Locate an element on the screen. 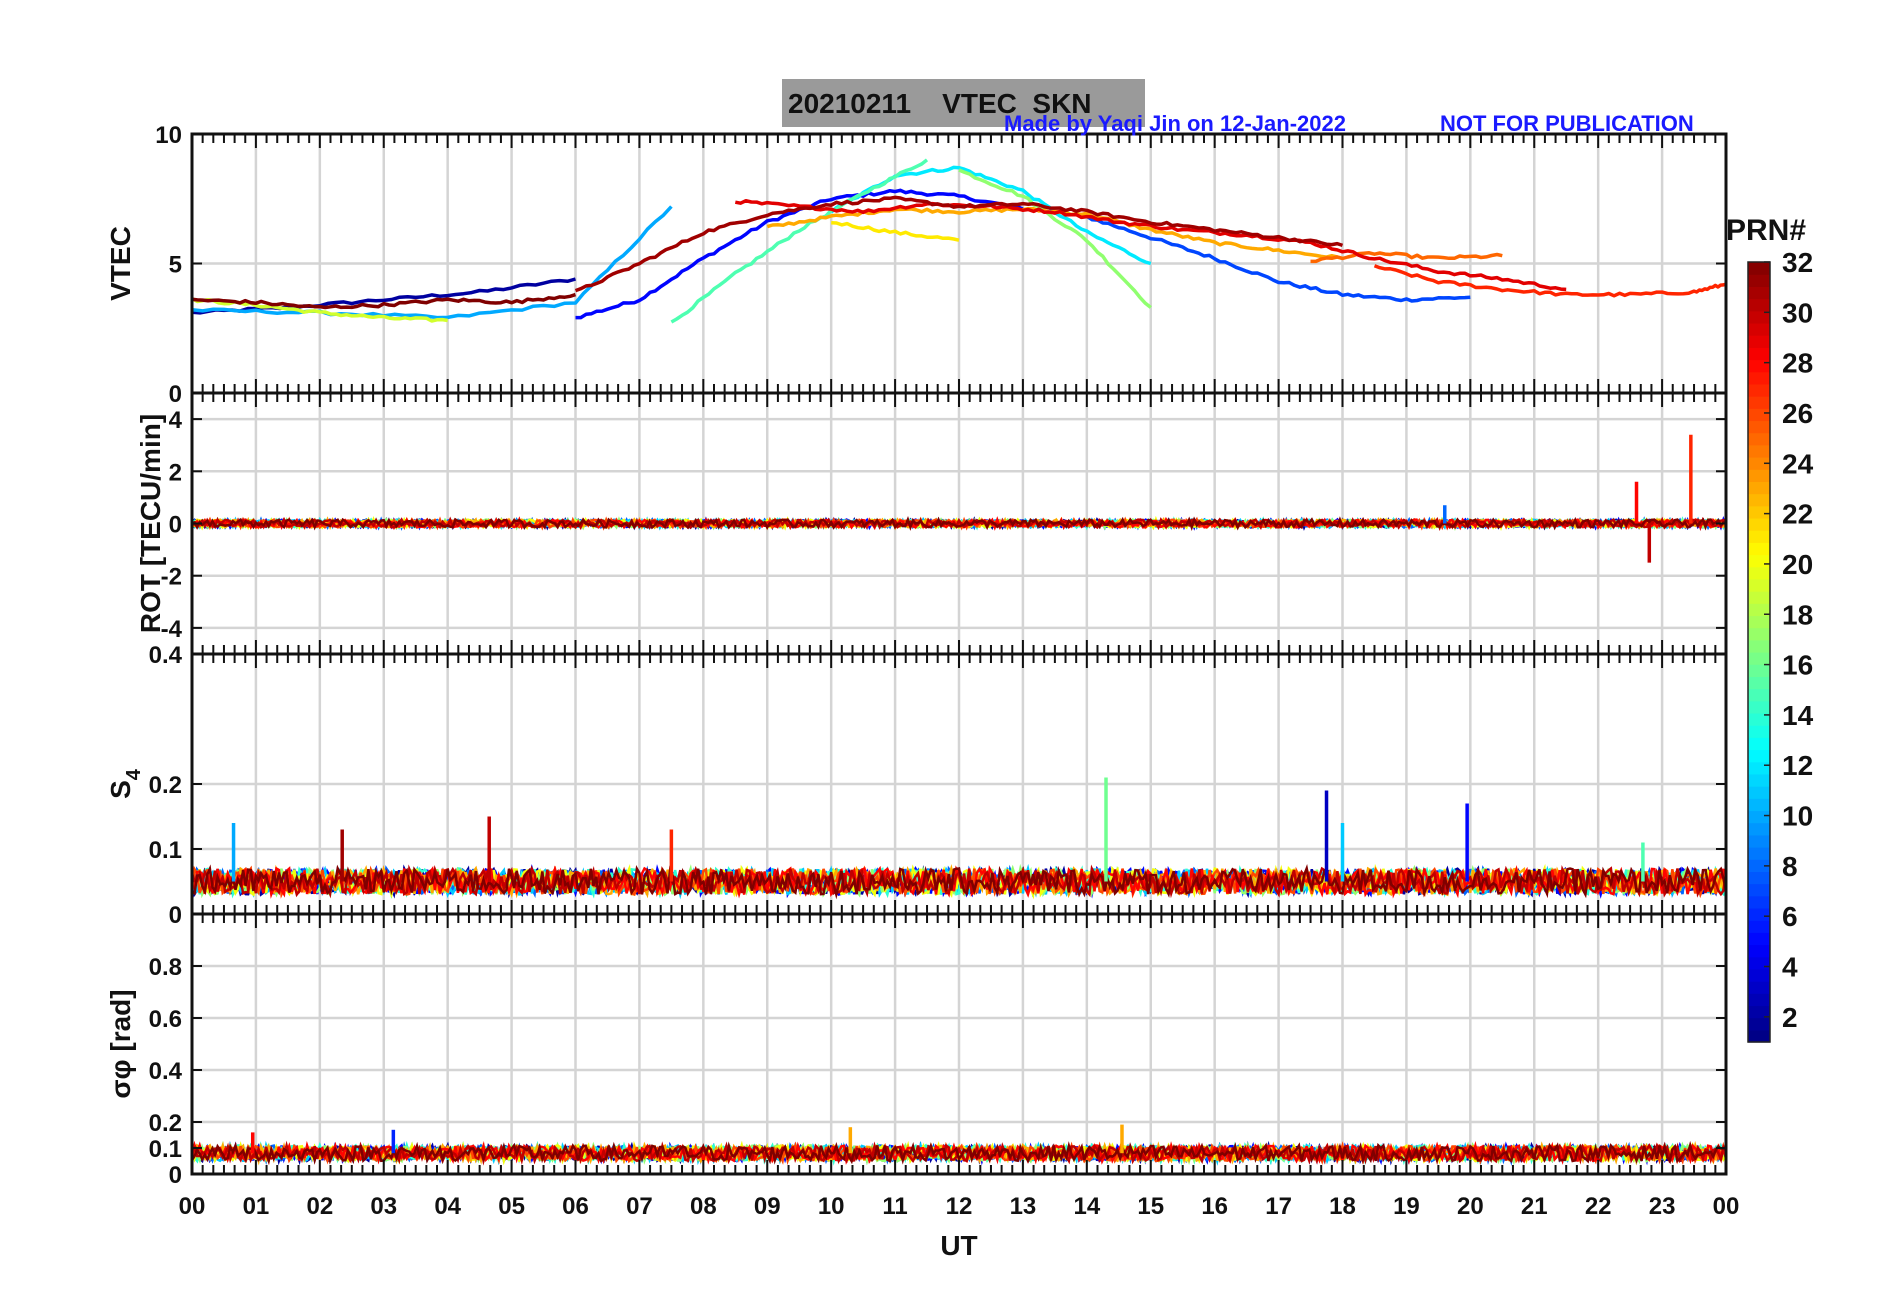  y-tick-label: 5 is located at coordinates (175, 265).